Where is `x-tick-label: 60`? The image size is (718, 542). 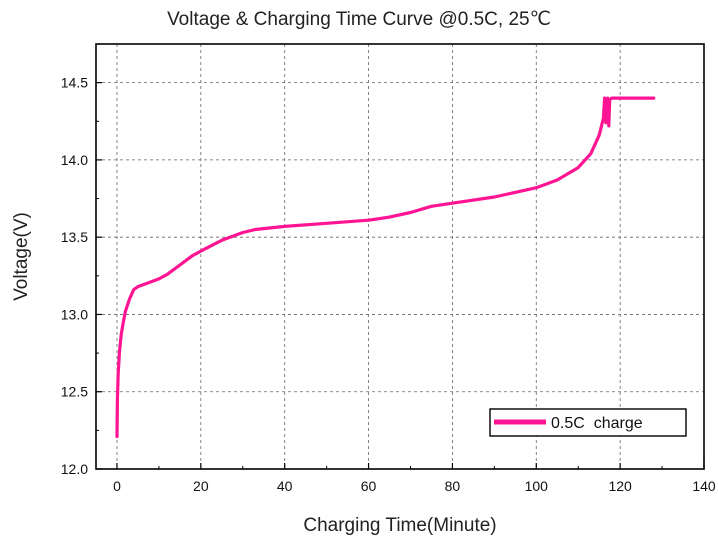 x-tick-label: 60 is located at coordinates (369, 486).